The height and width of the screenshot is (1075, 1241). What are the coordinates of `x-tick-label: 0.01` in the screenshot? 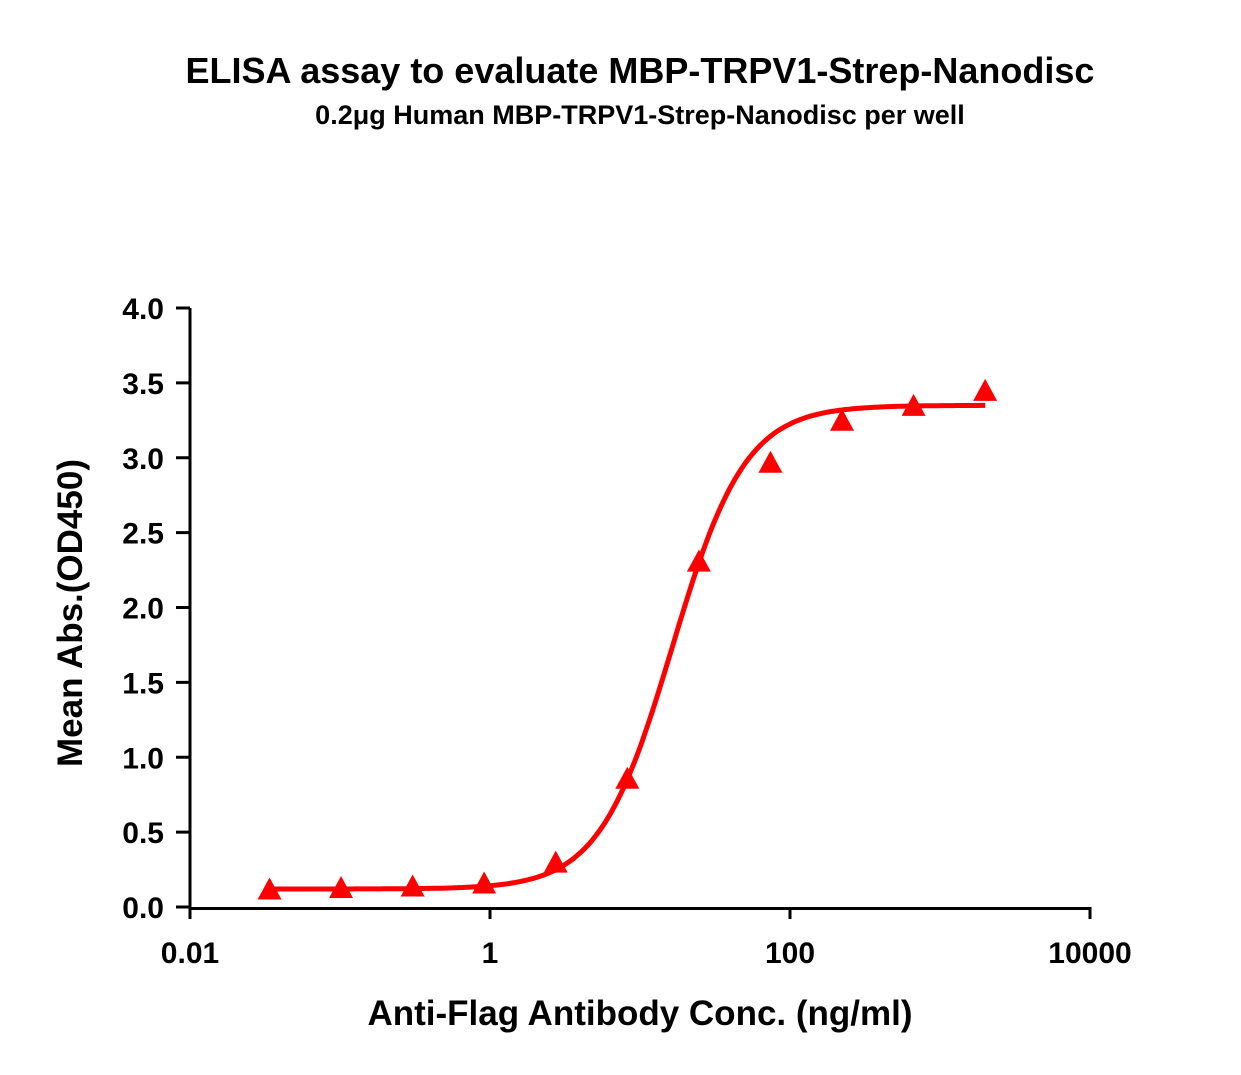 It's located at (190, 953).